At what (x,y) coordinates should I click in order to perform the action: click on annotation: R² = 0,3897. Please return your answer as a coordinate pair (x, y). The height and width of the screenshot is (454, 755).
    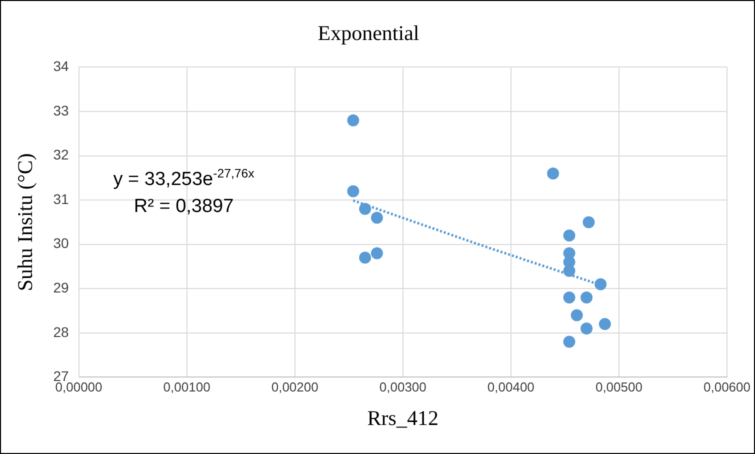
    Looking at the image, I should click on (184, 207).